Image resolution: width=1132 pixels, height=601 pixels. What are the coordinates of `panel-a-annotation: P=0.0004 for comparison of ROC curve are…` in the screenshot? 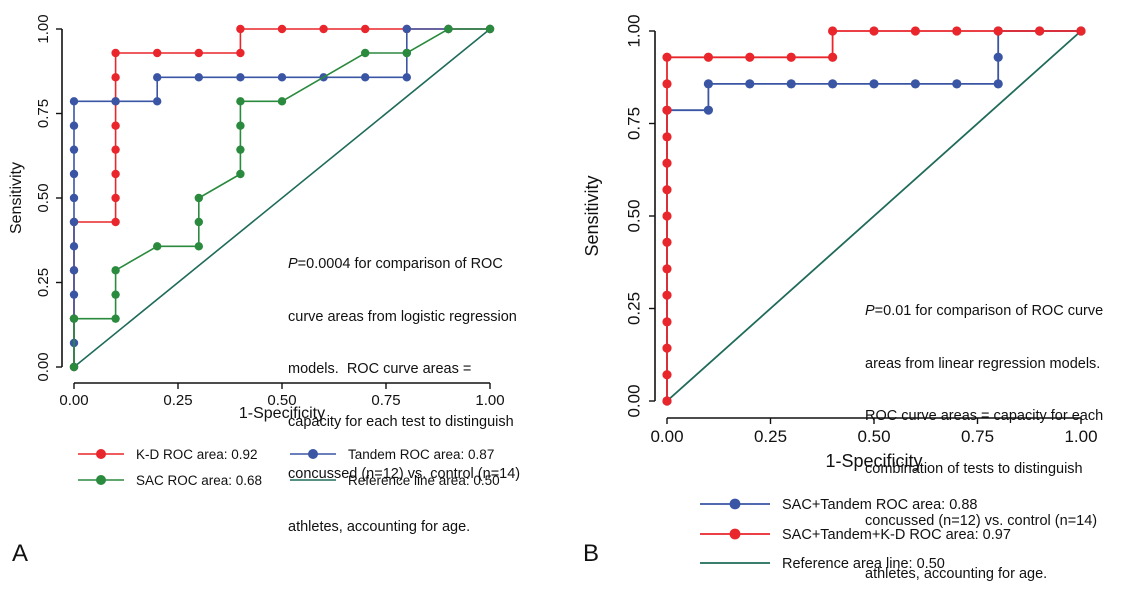 It's located at (404, 387).